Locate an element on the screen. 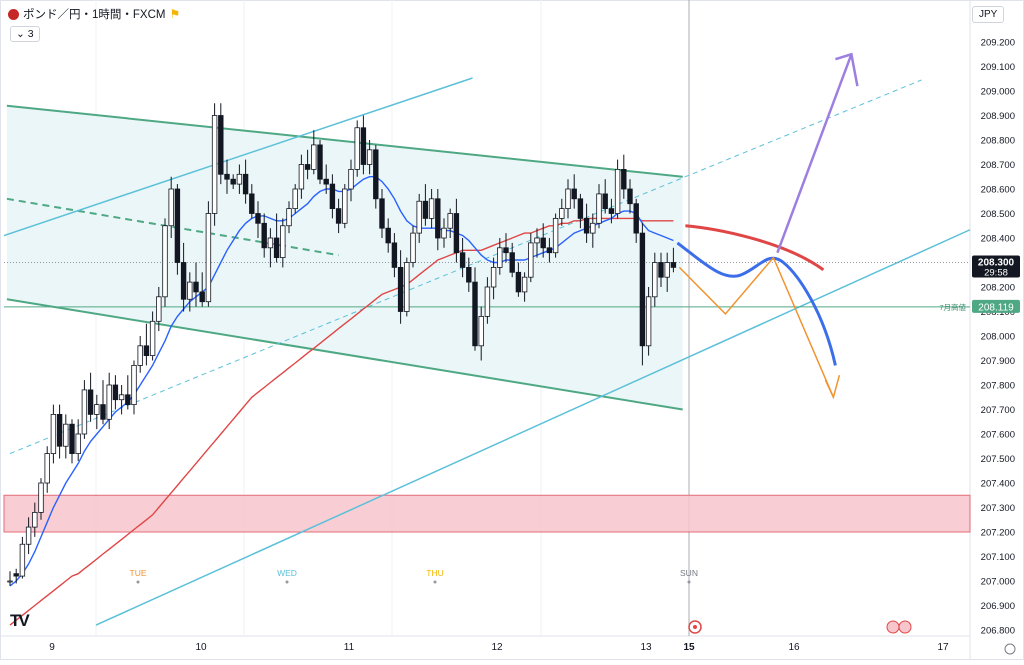  indicator-toggle: ⌄ 3 is located at coordinates (25, 34).